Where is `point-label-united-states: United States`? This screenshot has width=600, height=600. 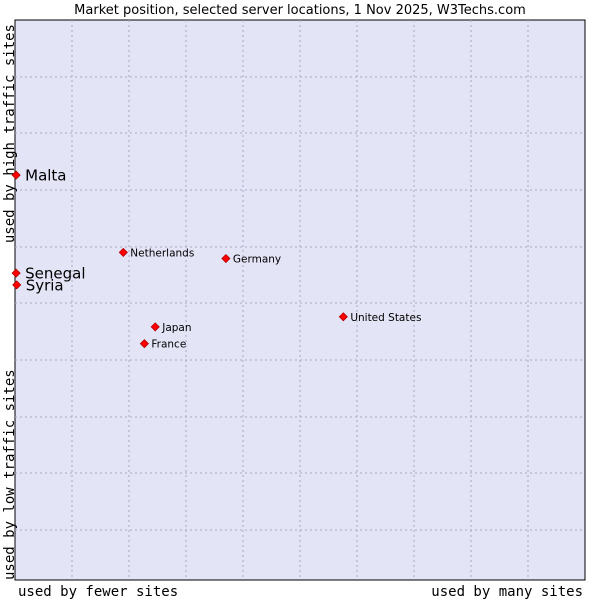 point-label-united-states: United States is located at coordinates (385, 318).